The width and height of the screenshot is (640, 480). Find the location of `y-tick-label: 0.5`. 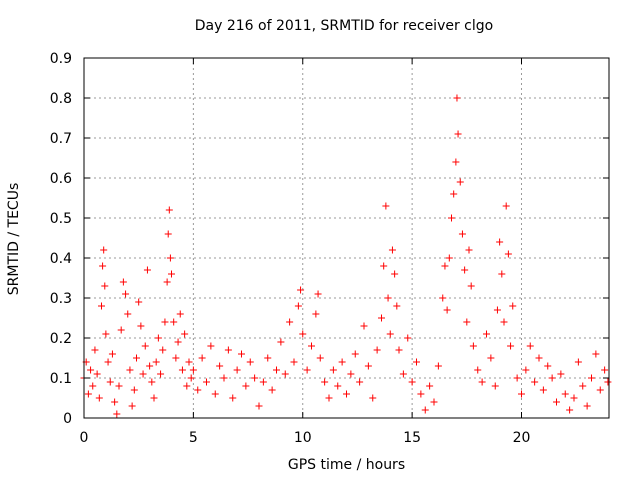

y-tick-label: 0.5 is located at coordinates (61, 219).